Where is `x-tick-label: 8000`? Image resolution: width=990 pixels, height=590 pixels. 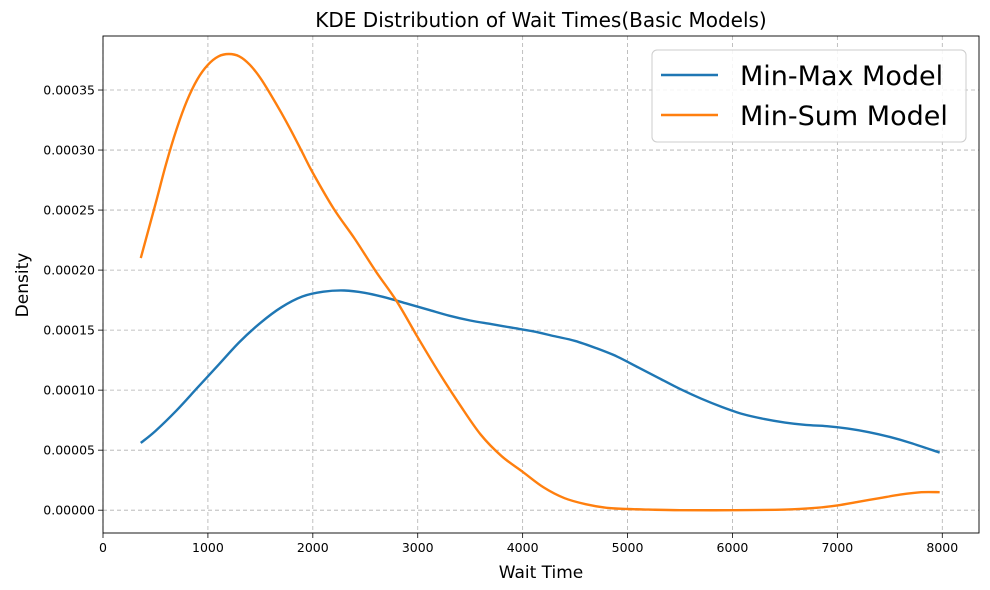
x-tick-label: 8000 is located at coordinates (942, 547).